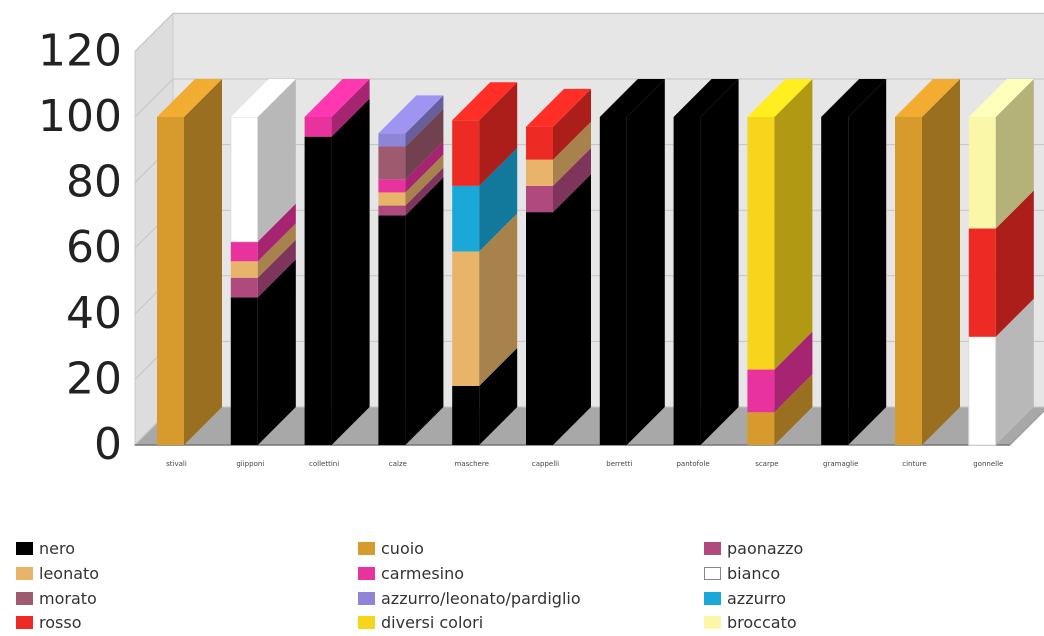 The image size is (1044, 636). What do you see at coordinates (485, 101) in the screenshot?
I see `bar-top-maschere` at bounding box center [485, 101].